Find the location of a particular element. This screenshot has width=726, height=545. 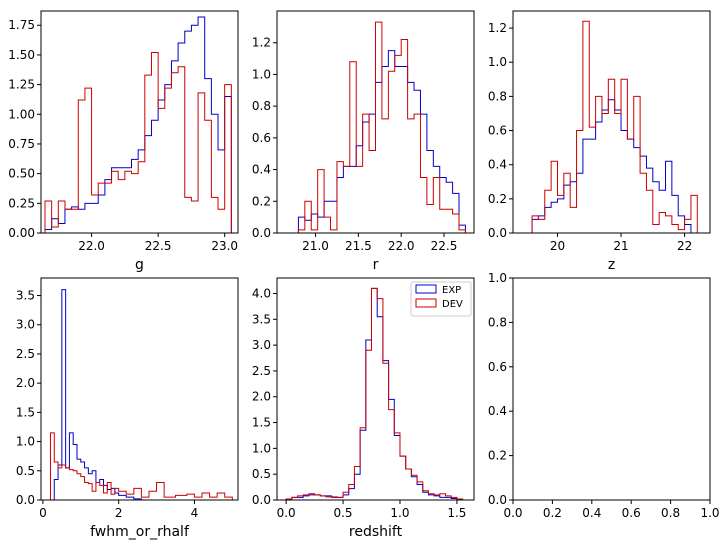

y-tick-label: 0.75 is located at coordinates (21, 144).